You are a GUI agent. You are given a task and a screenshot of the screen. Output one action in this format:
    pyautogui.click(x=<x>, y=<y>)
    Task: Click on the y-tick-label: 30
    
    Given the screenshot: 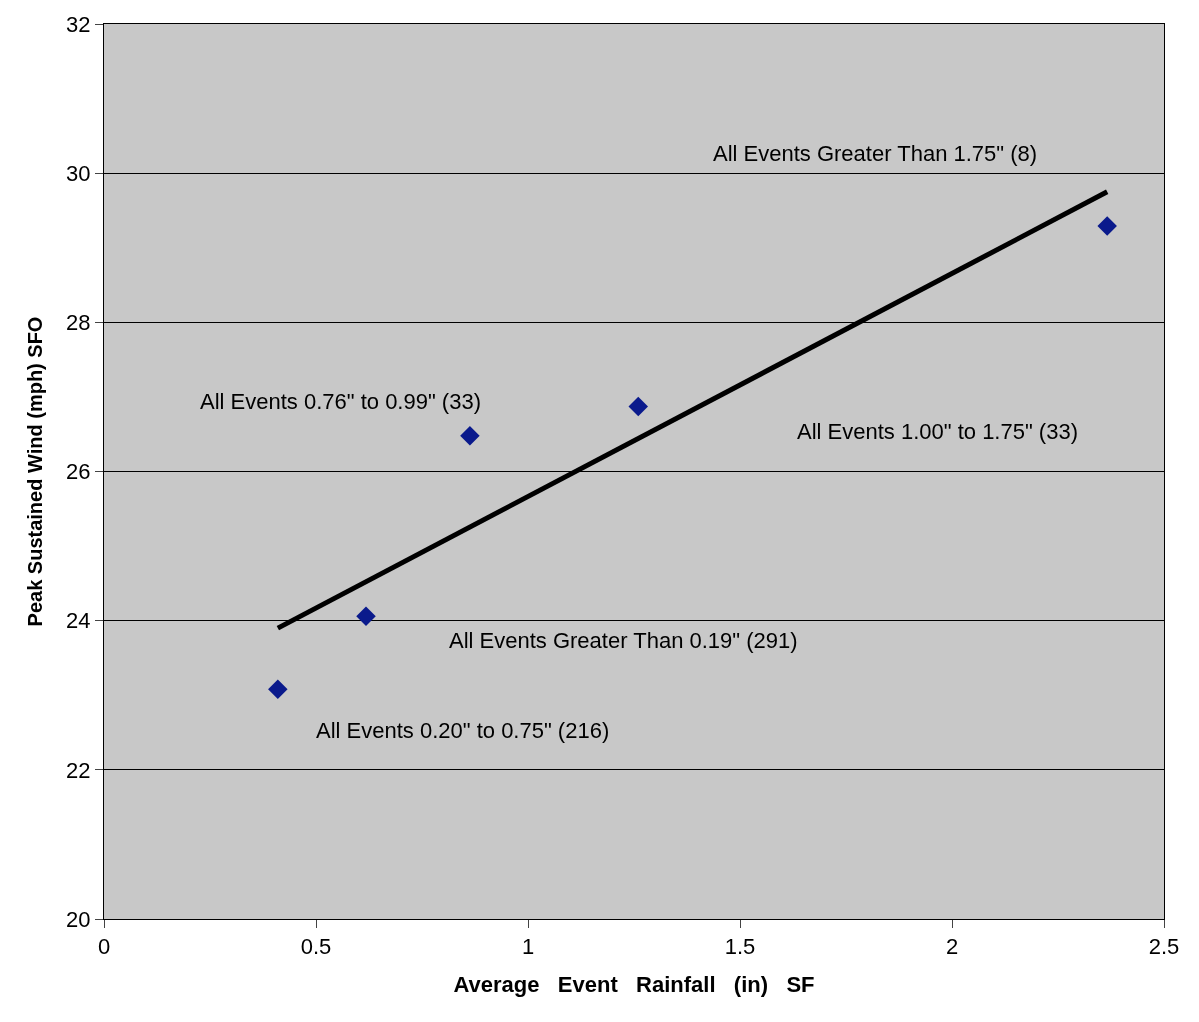 What is the action you would take?
    pyautogui.click(x=78, y=173)
    